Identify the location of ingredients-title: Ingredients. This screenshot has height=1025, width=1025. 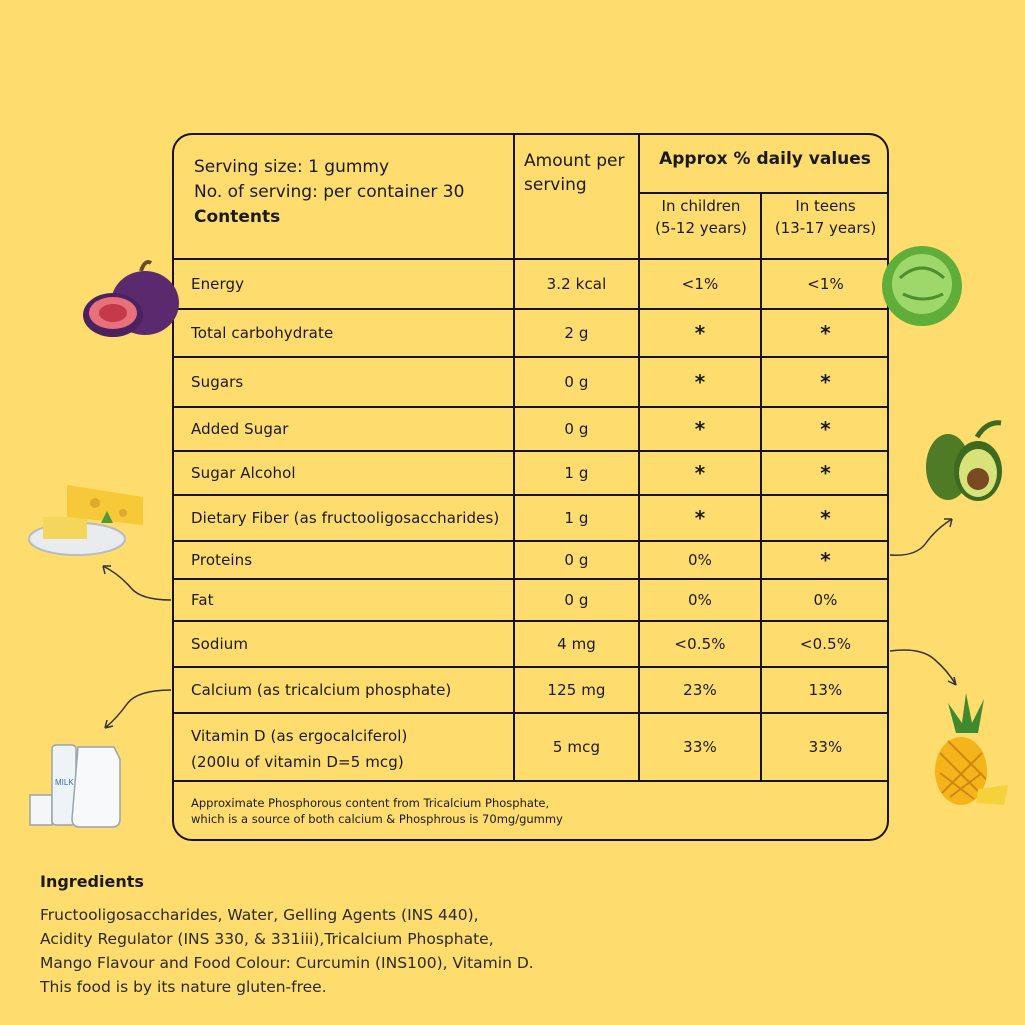
(92, 881).